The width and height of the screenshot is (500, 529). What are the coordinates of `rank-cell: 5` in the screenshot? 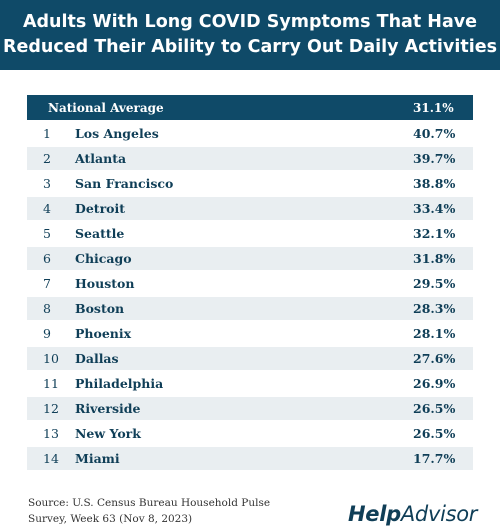 It's located at (47, 233).